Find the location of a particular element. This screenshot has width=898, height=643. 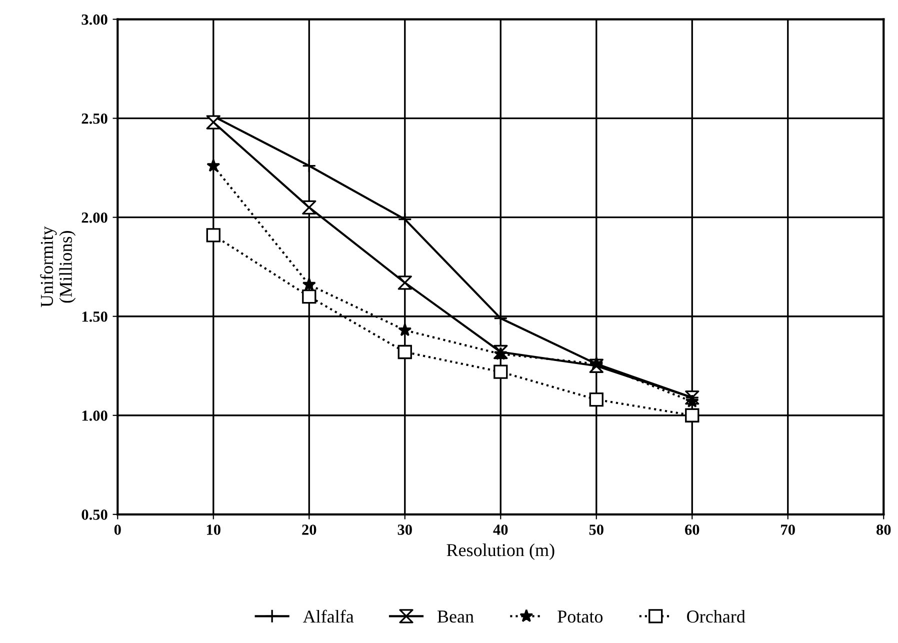

x-tick-label: 0 is located at coordinates (117, 529).